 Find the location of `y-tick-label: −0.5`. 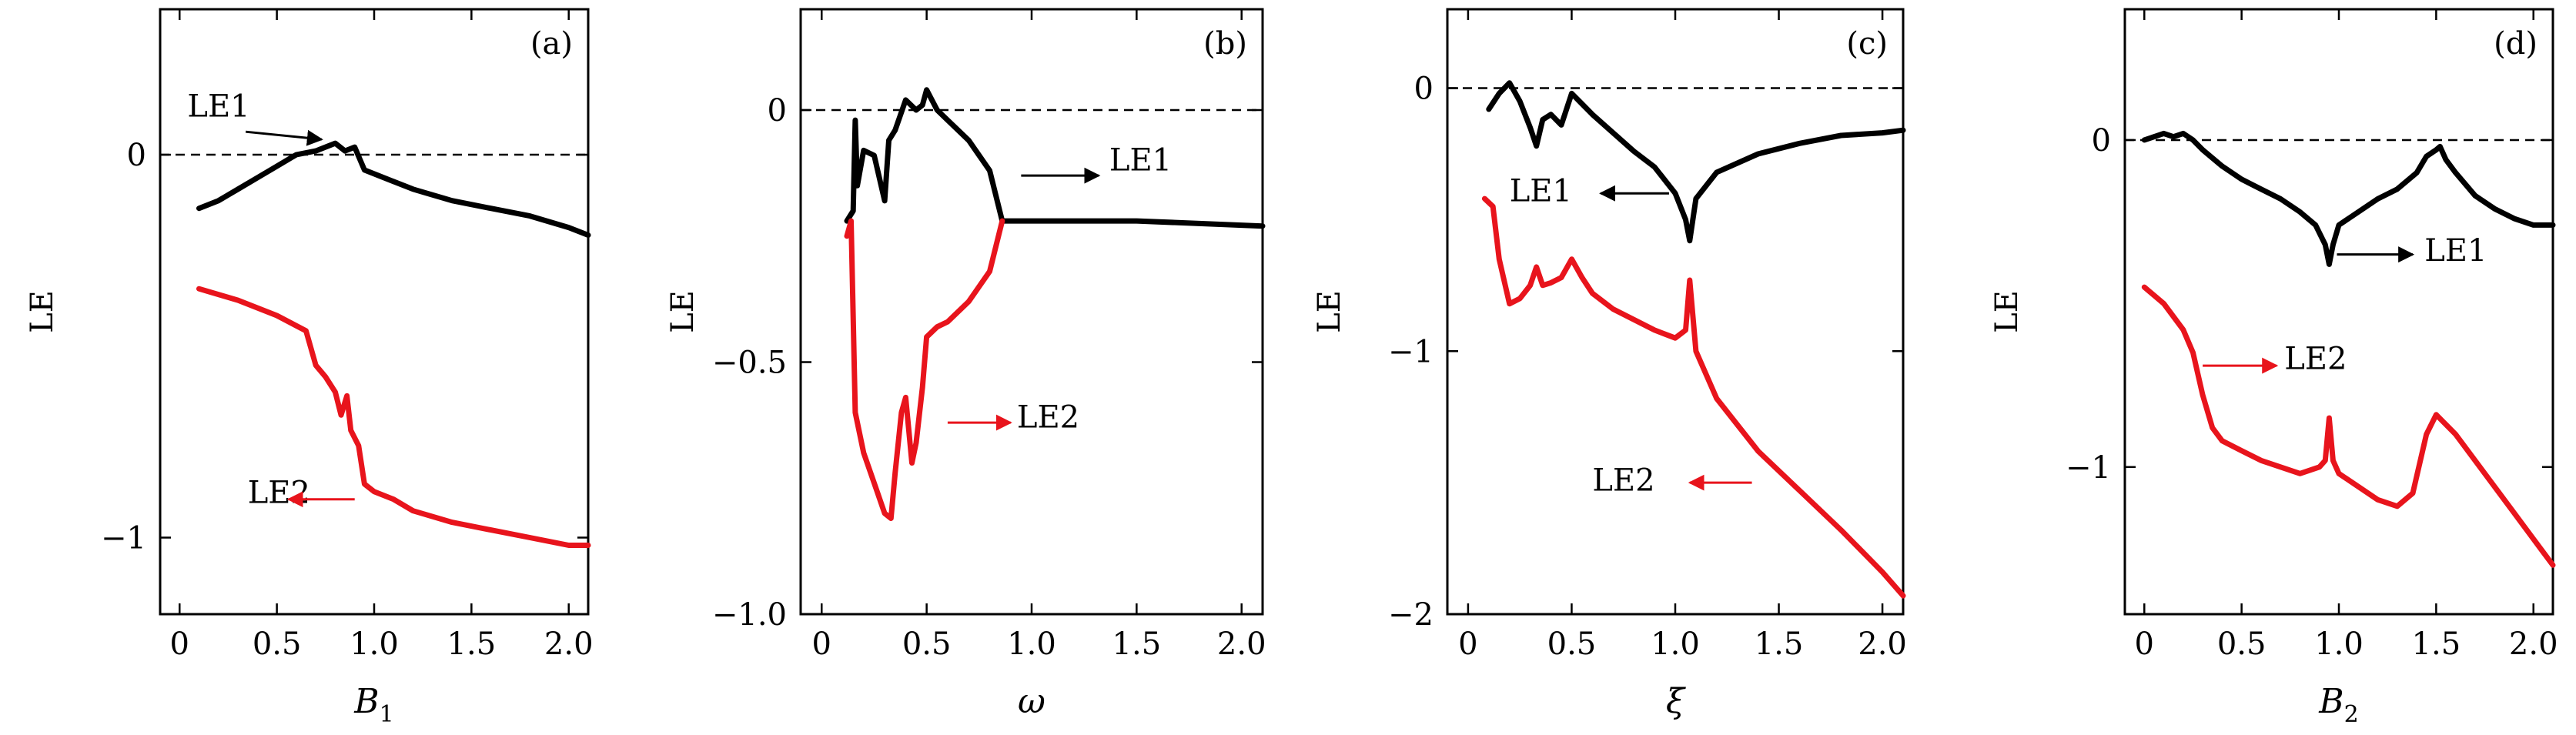

y-tick-label: −0.5 is located at coordinates (750, 363).